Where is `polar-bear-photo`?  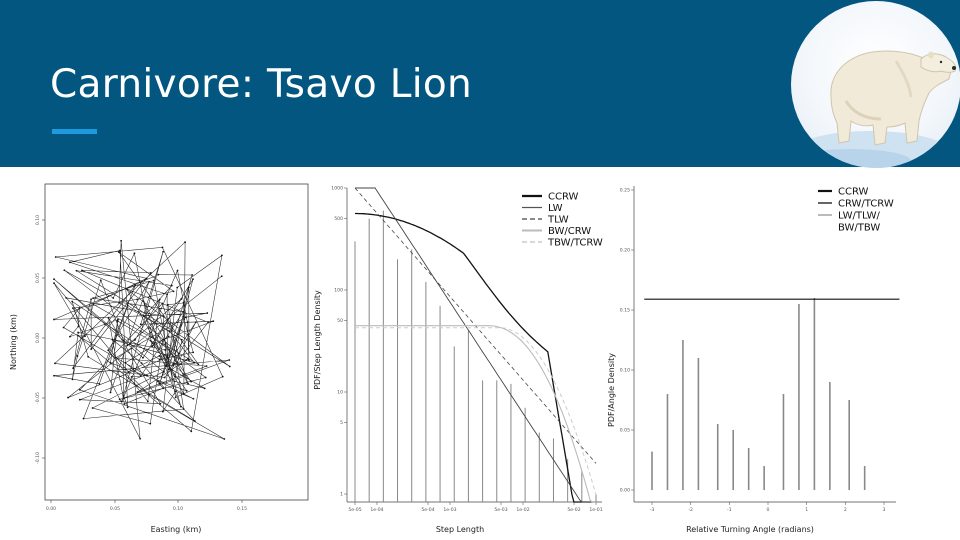 polar-bear-photo is located at coordinates (875, 84).